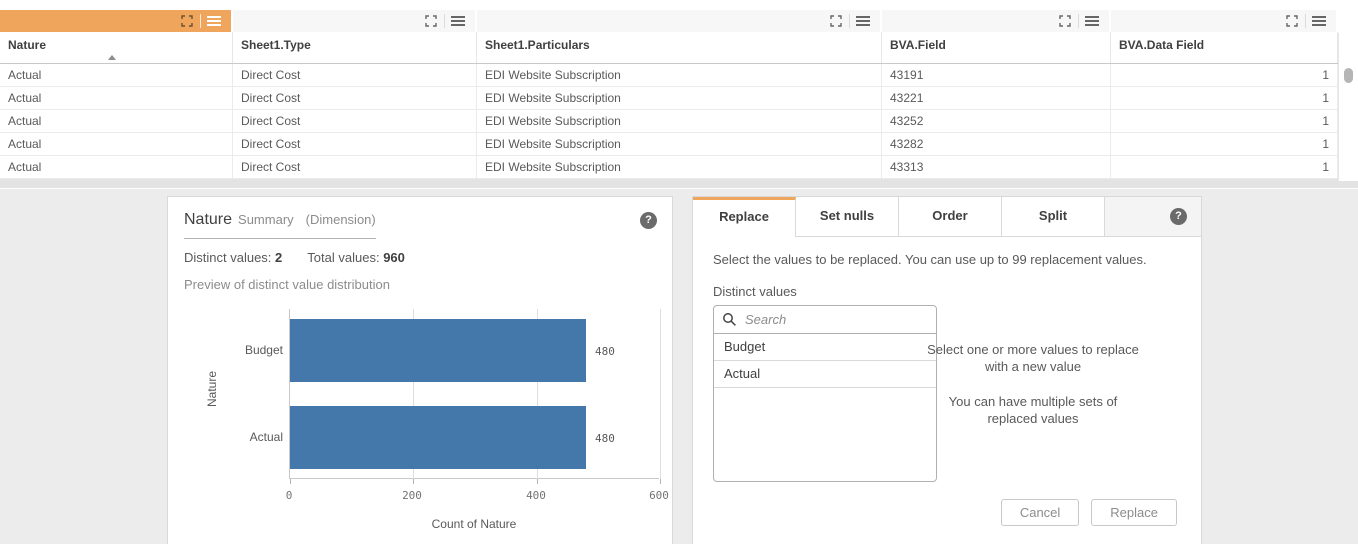  What do you see at coordinates (1153, 217) in the screenshot?
I see `tabbar-filler: ?` at bounding box center [1153, 217].